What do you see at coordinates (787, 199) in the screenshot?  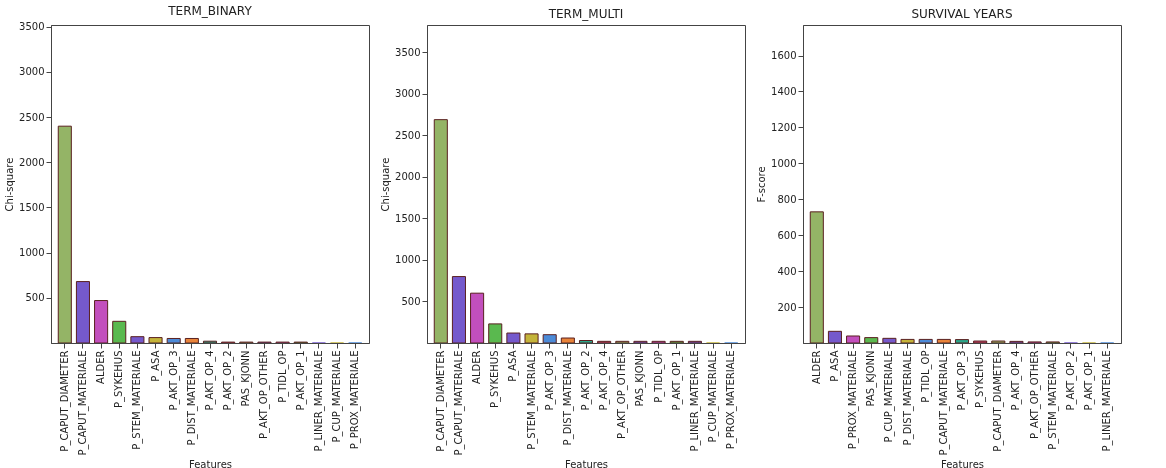 I see `y-tick-label: 800` at bounding box center [787, 199].